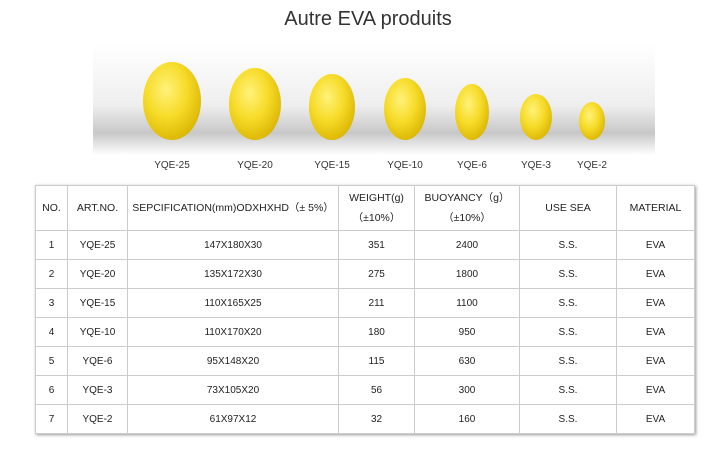  What do you see at coordinates (467, 245) in the screenshot?
I see `table-cell: 2400` at bounding box center [467, 245].